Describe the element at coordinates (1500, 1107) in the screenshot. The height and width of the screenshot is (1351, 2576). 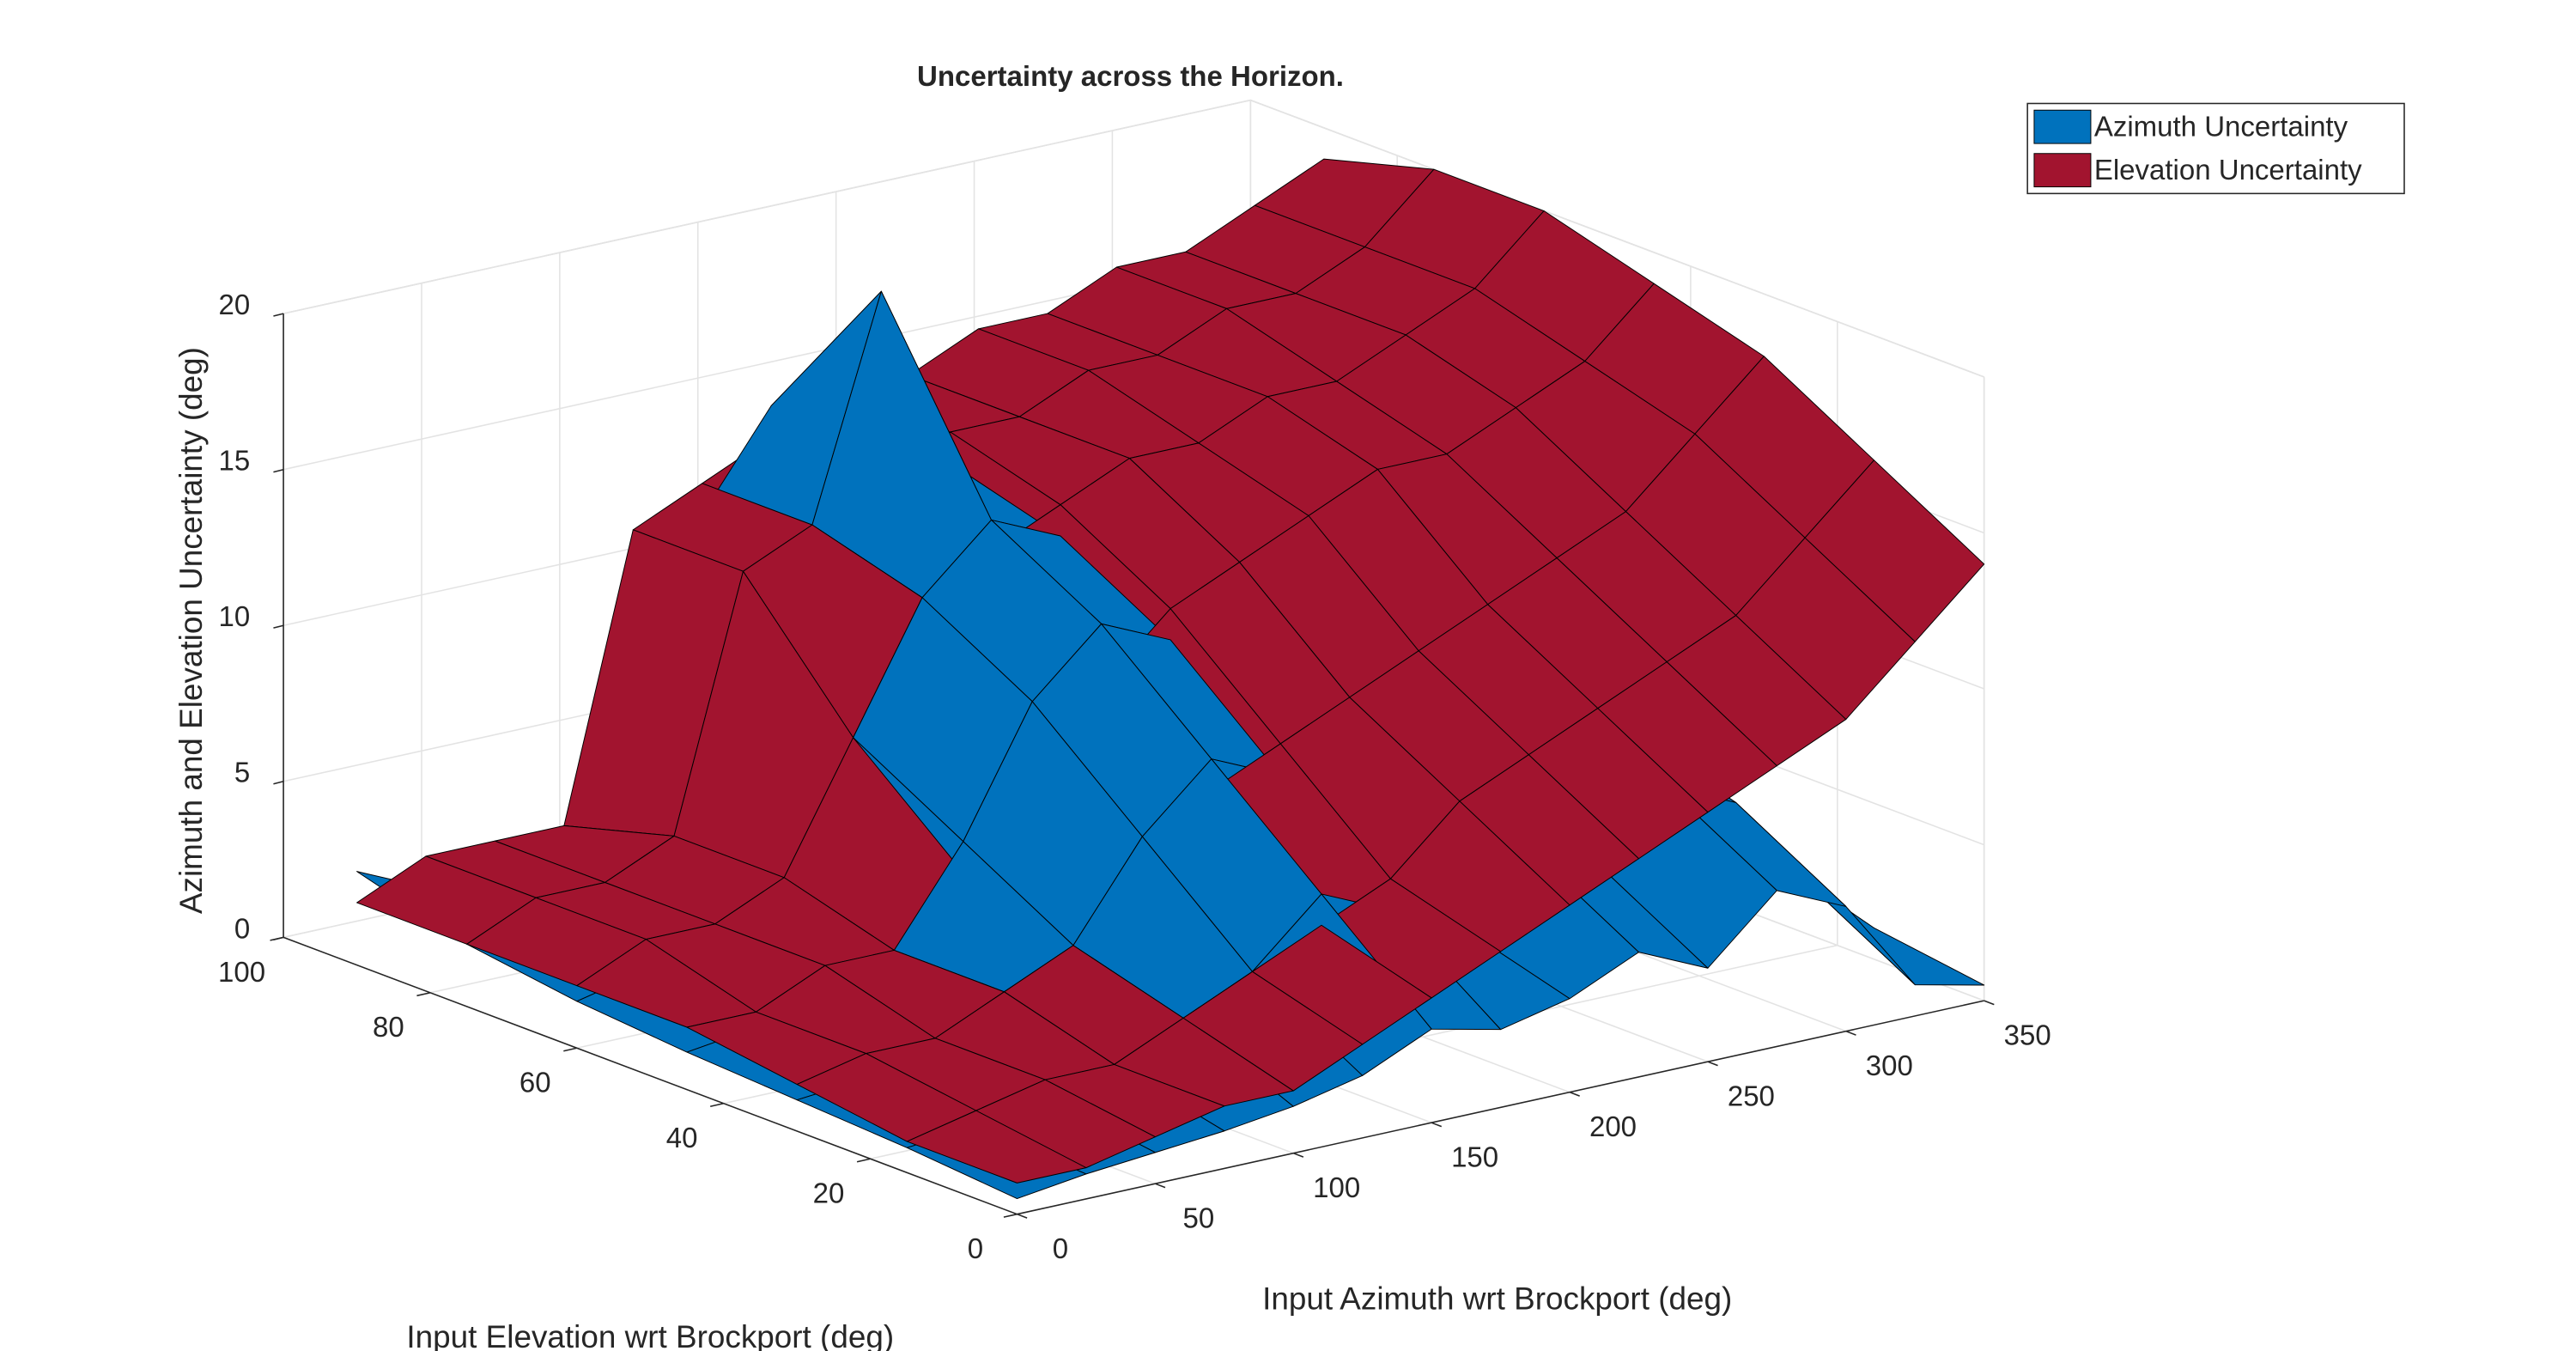
I see `x-axis` at that location.